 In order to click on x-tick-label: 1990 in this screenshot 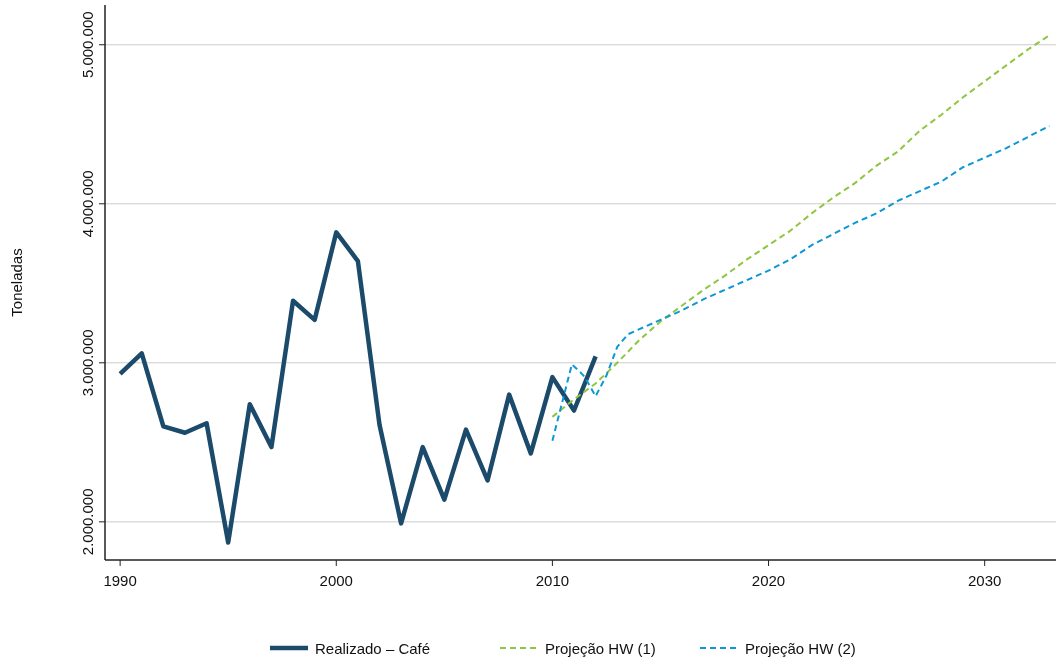, I will do `click(120, 580)`.